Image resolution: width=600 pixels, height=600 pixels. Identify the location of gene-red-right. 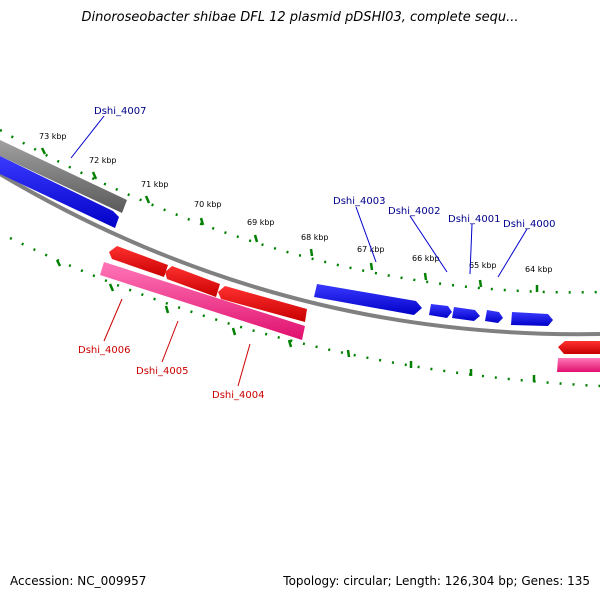
(579, 347).